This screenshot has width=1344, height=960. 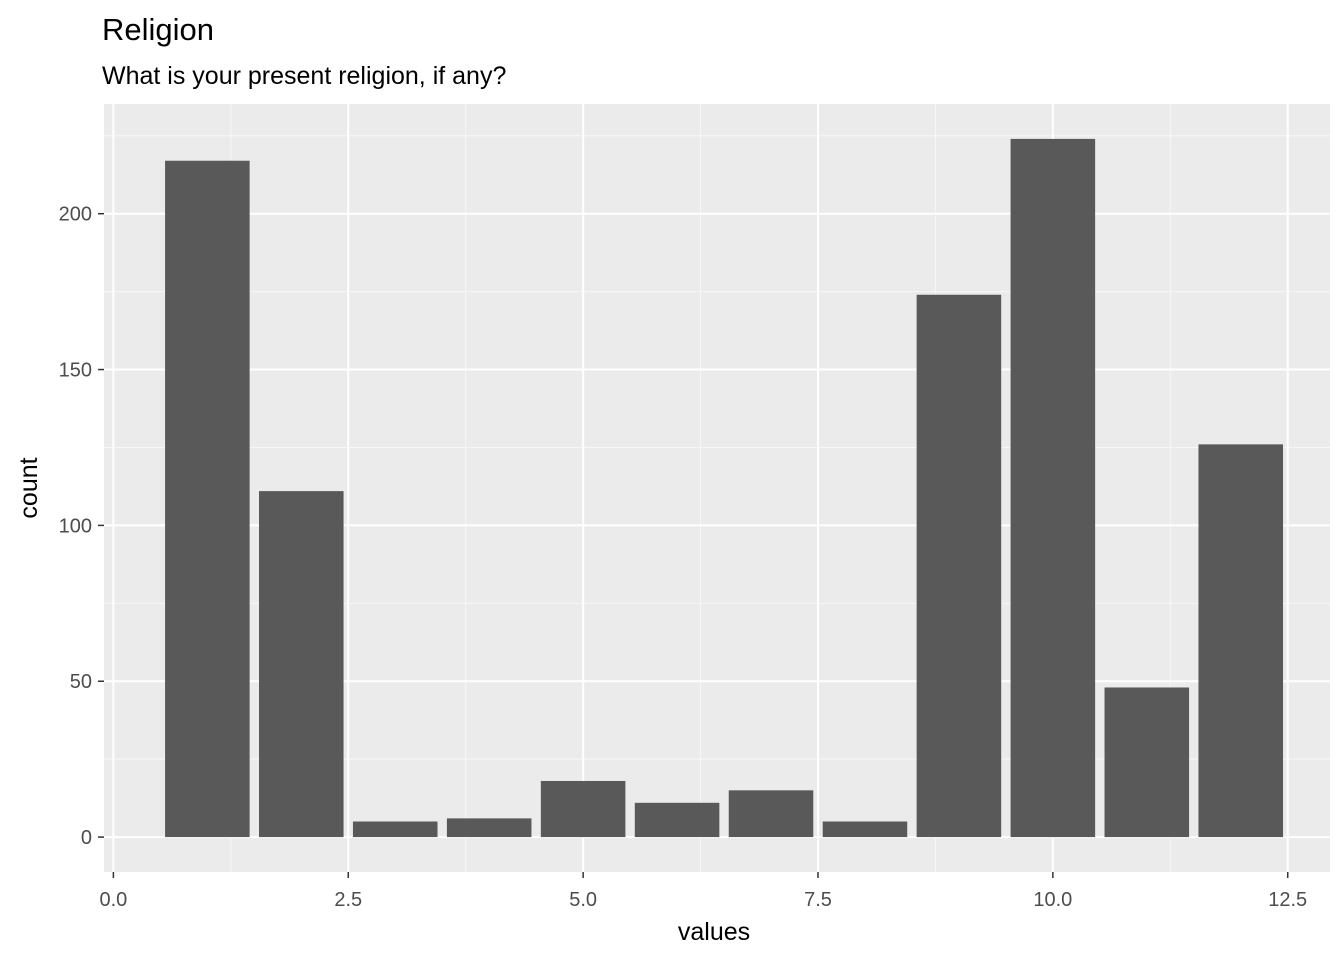 What do you see at coordinates (75, 371) in the screenshot?
I see `y-tick-label: 150` at bounding box center [75, 371].